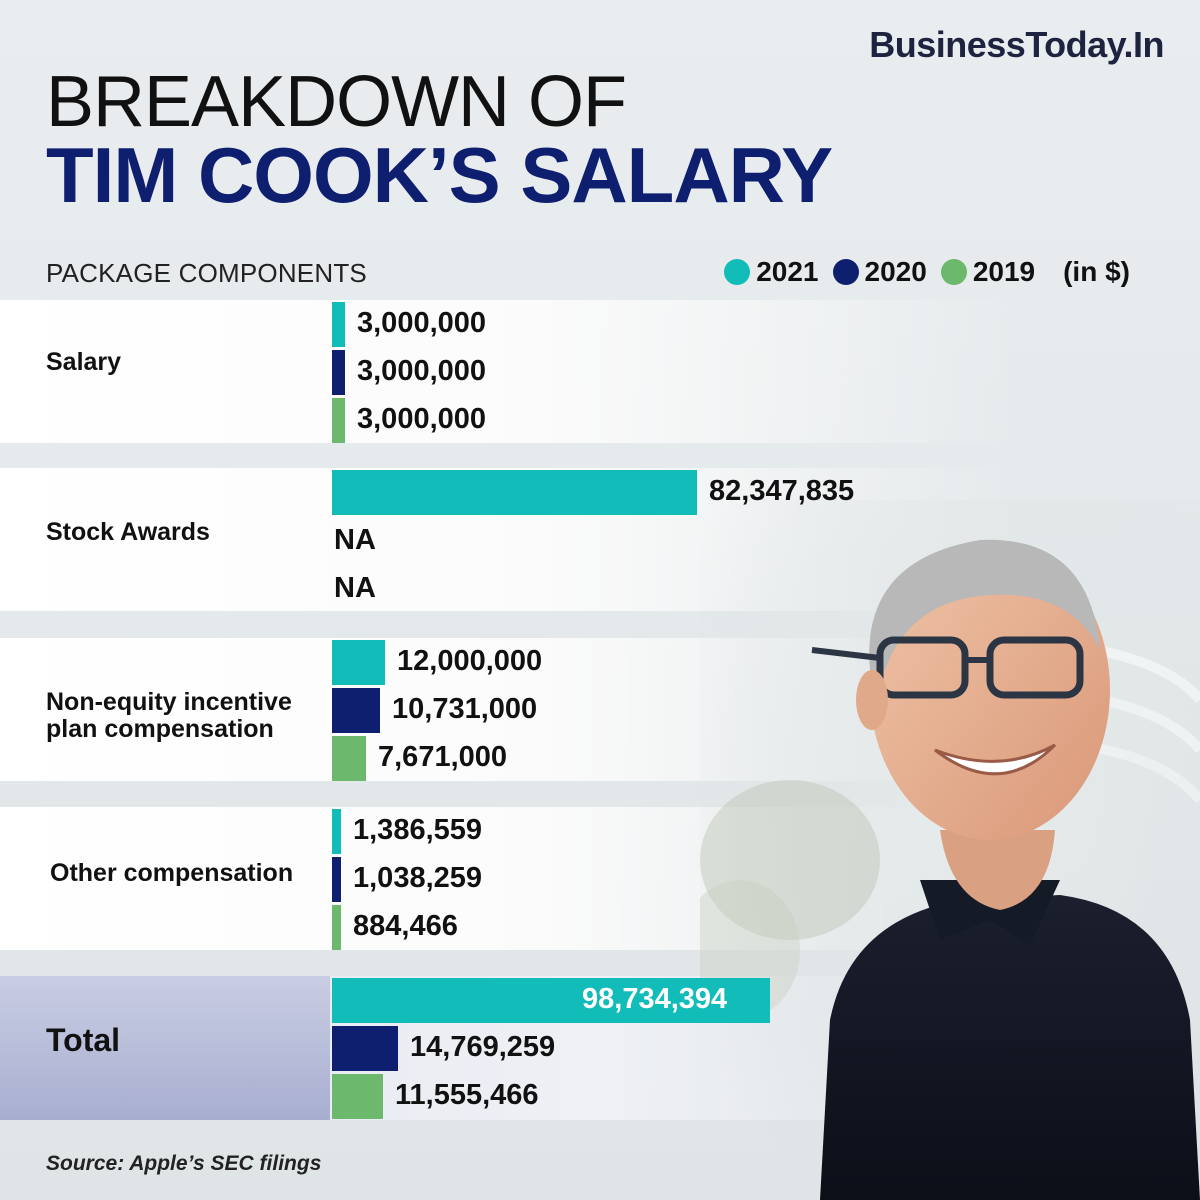  What do you see at coordinates (483, 1047) in the screenshot?
I see `value-label-total-2020: 14,769,259` at bounding box center [483, 1047].